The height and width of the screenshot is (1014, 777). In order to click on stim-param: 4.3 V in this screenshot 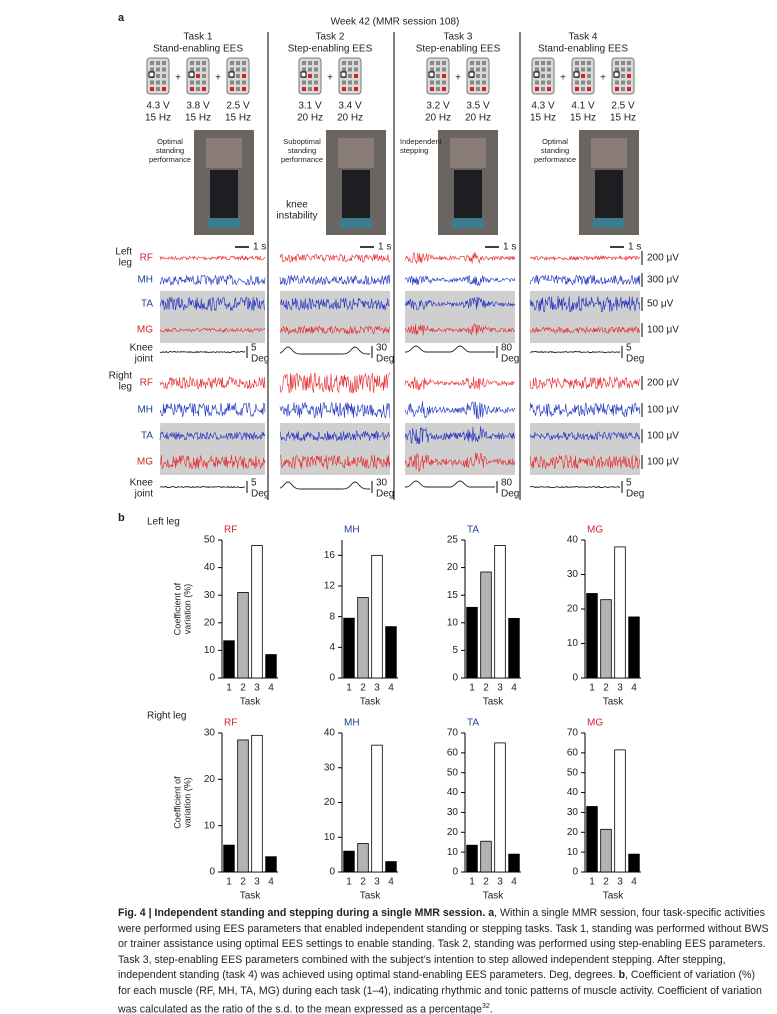, I will do `click(543, 106)`.